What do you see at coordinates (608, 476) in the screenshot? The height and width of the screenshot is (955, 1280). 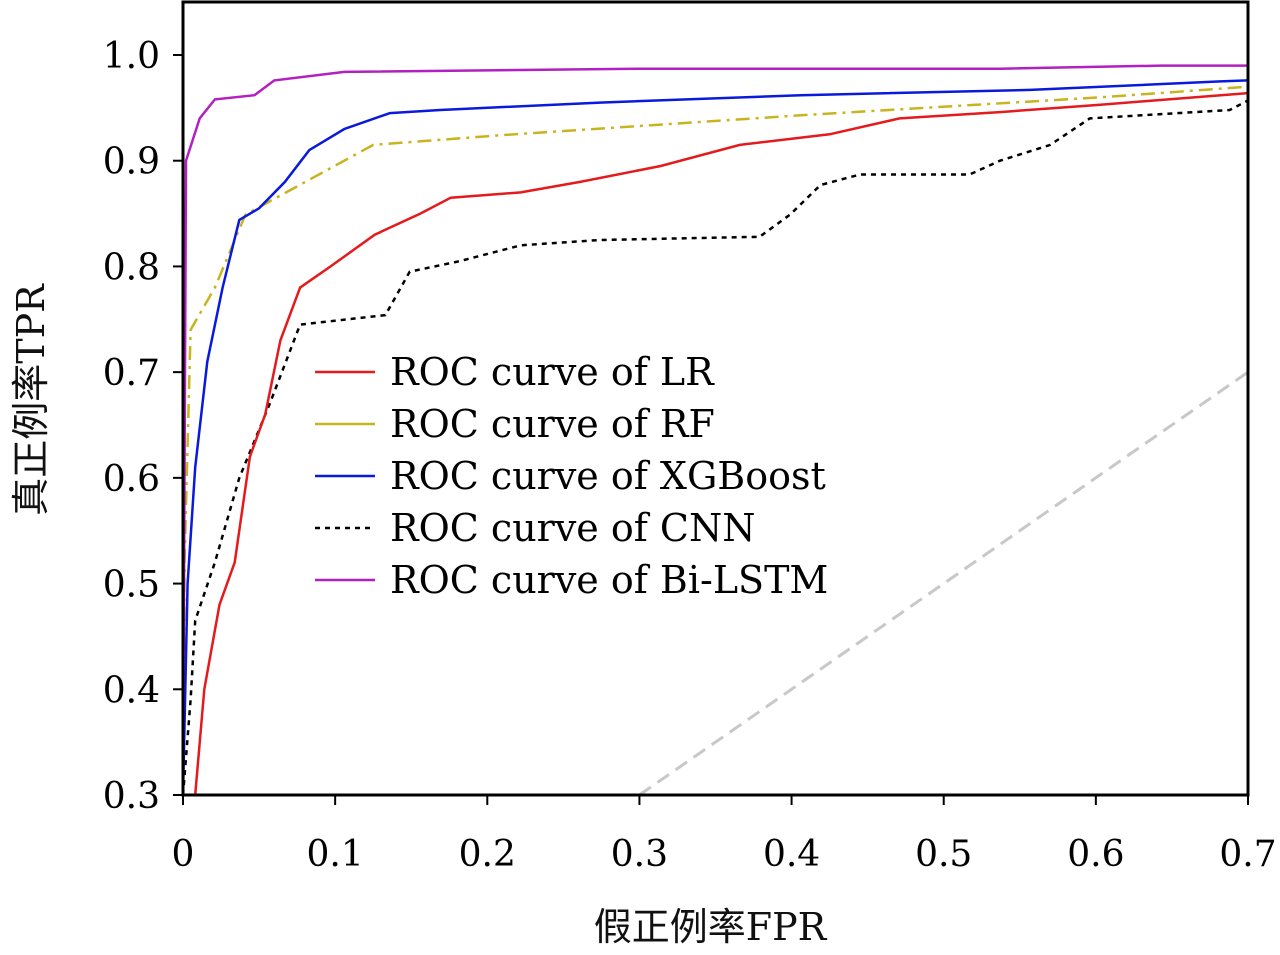 I see `legend-label: ROC curve of XGBoost` at bounding box center [608, 476].